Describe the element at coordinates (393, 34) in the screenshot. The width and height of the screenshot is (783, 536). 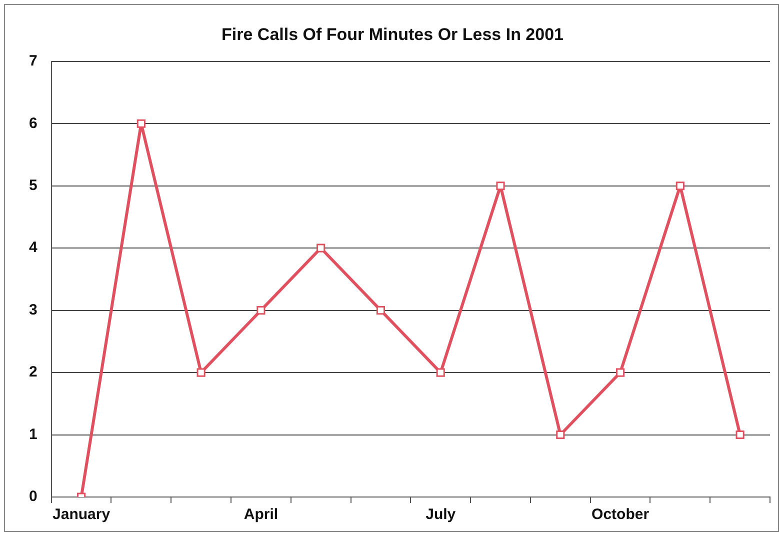
I see `chart-title: Fire Calls Of Four Minutes Or Less In 2001` at that location.